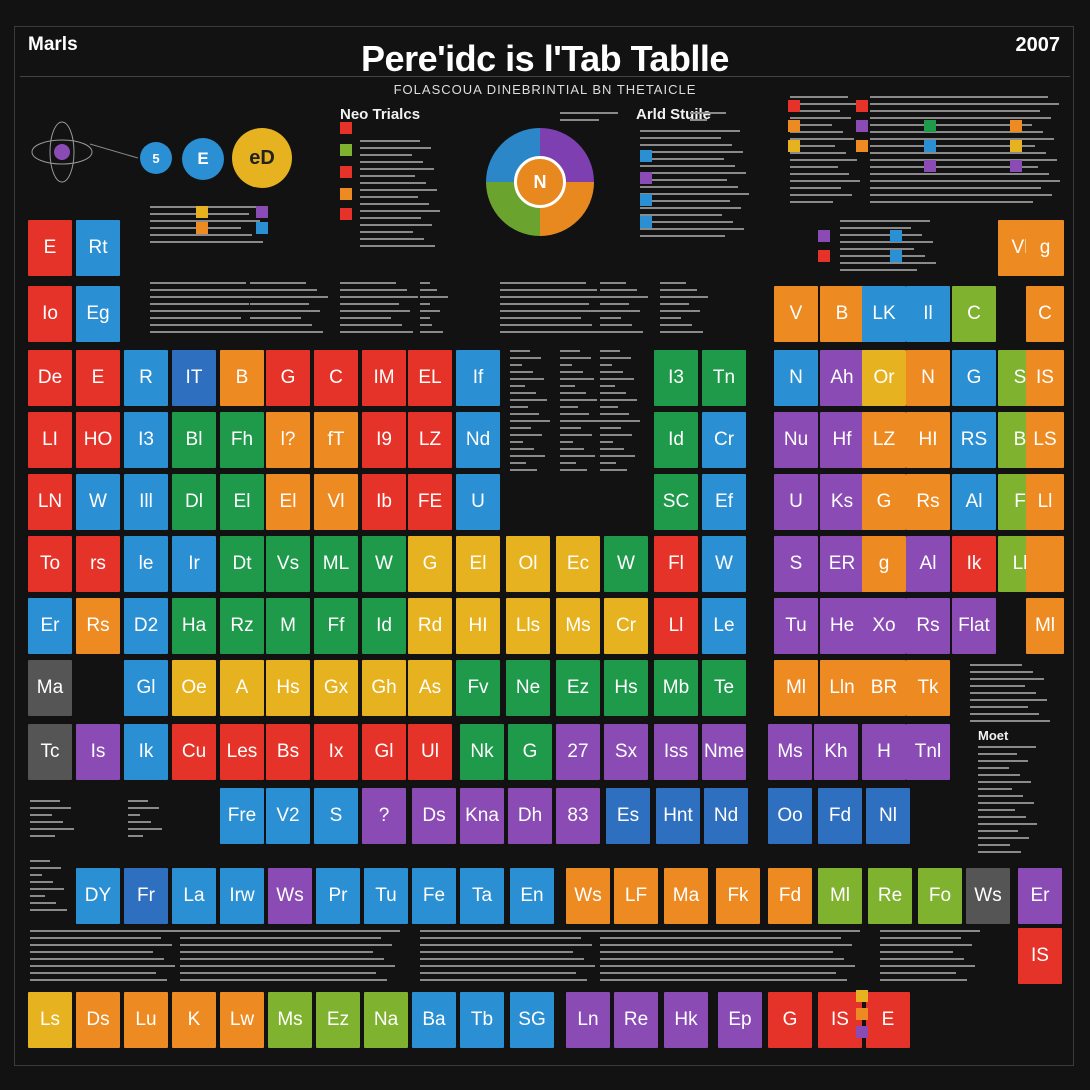 Image resolution: width=1090 pixels, height=1090 pixels. What do you see at coordinates (194, 896) in the screenshot?
I see `element-tile: La` at bounding box center [194, 896].